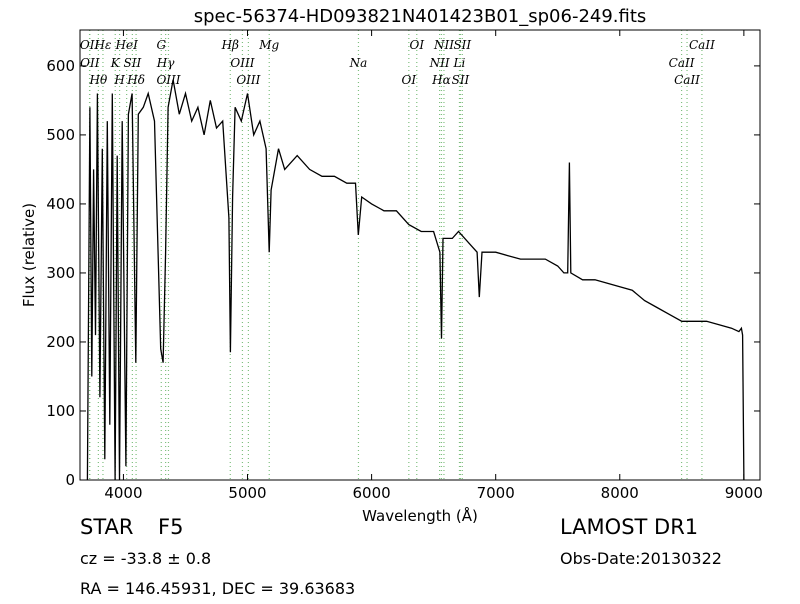 This screenshot has width=800, height=604. I want to click on spectral-line-label: Hε, so click(103, 45).